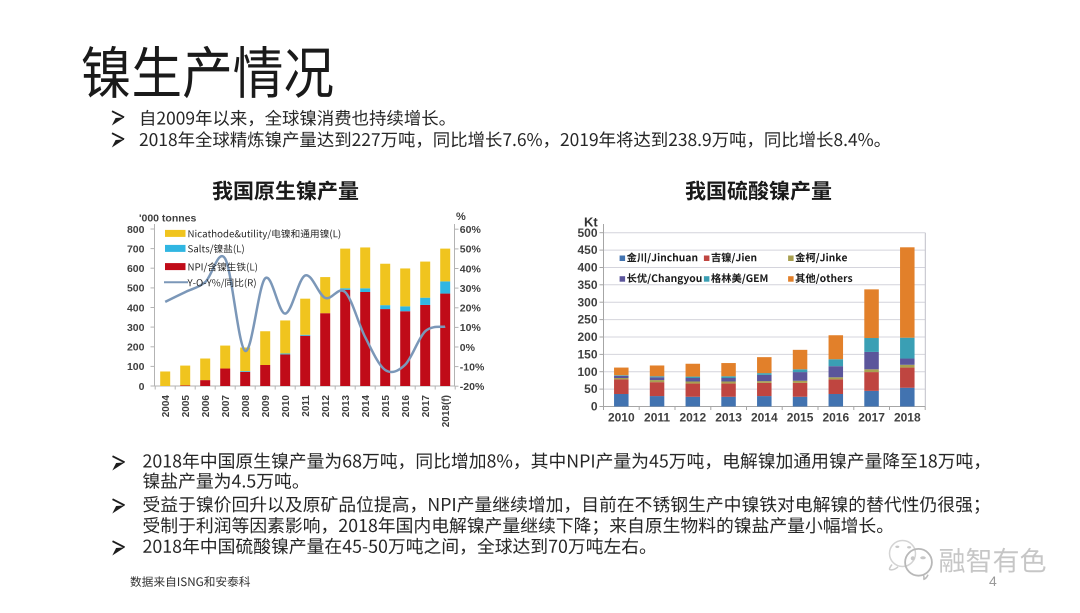 The height and width of the screenshot is (613, 1080). What do you see at coordinates (168, 219) in the screenshot?
I see `svg-text: '000 tonnes` at bounding box center [168, 219].